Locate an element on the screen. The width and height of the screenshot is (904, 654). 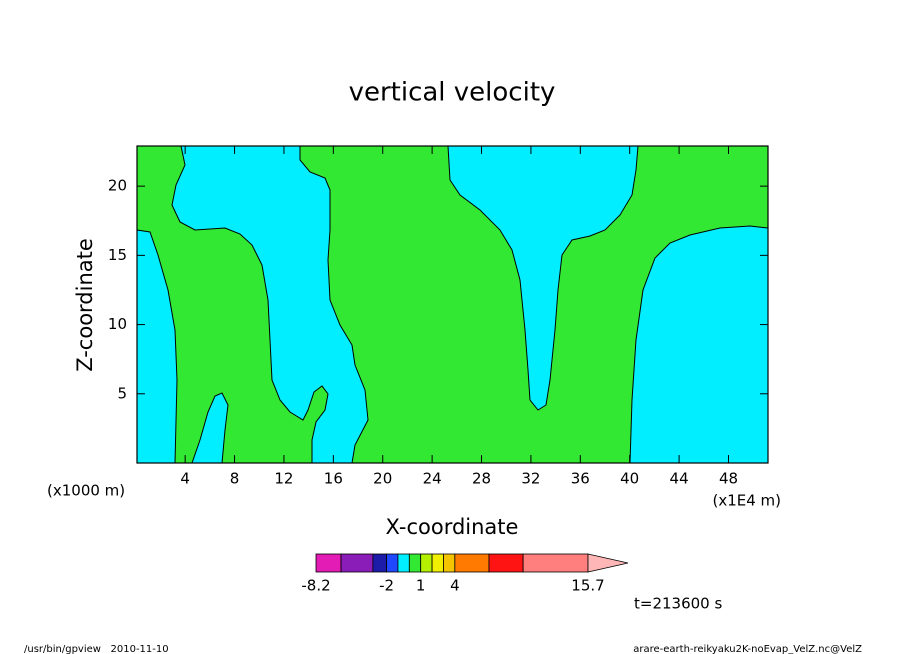
colorbar-tick-label: 15.7 is located at coordinates (587, 586).